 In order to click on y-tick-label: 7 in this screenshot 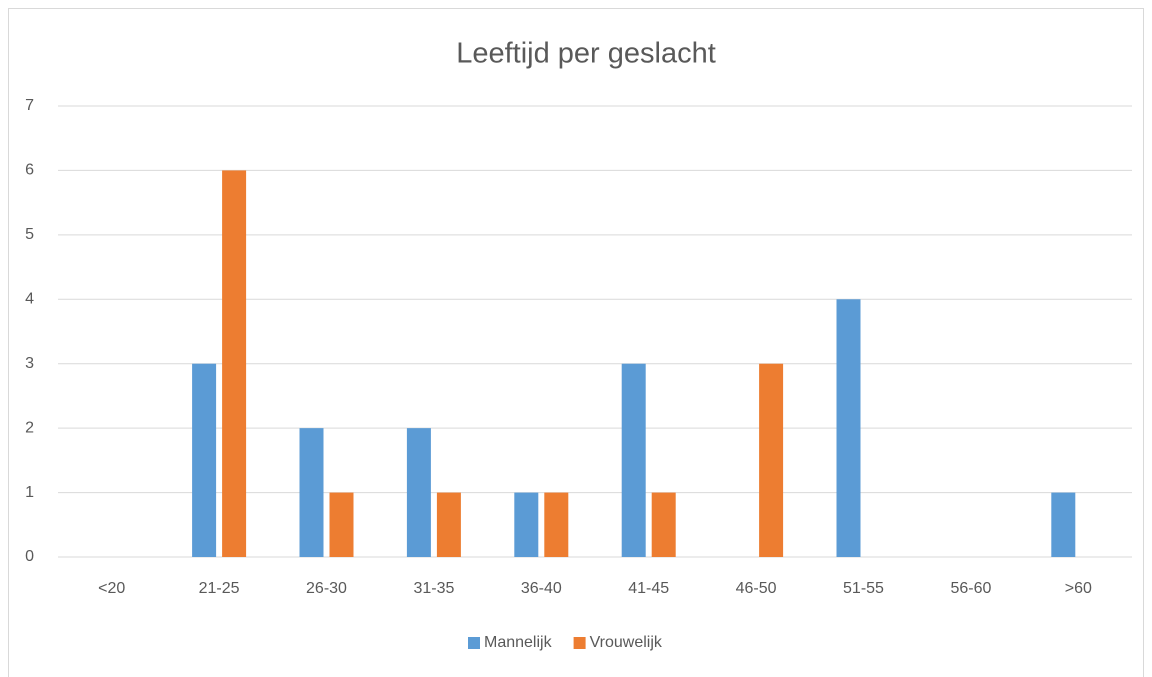, I will do `click(29, 105)`.